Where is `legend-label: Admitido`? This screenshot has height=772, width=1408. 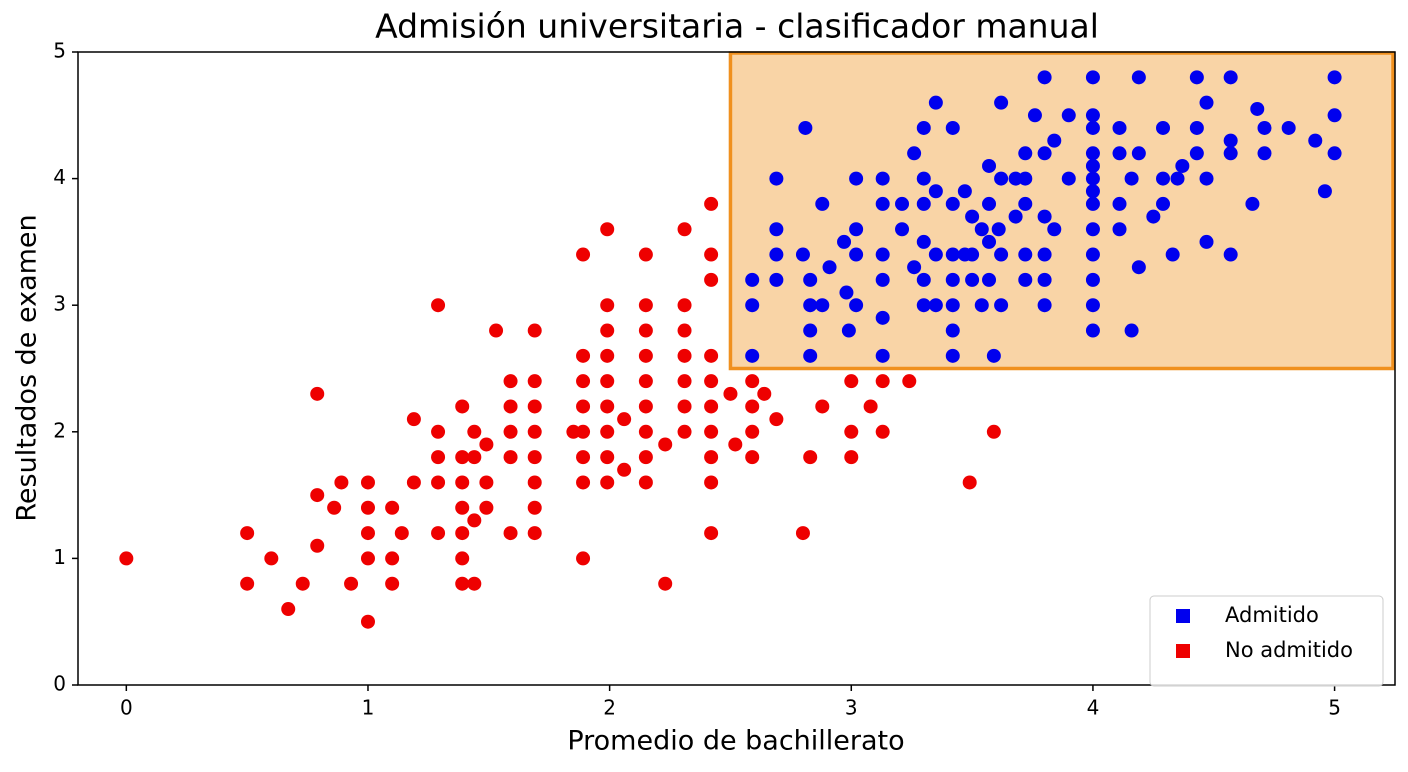
legend-label: Admitido is located at coordinates (1272, 615).